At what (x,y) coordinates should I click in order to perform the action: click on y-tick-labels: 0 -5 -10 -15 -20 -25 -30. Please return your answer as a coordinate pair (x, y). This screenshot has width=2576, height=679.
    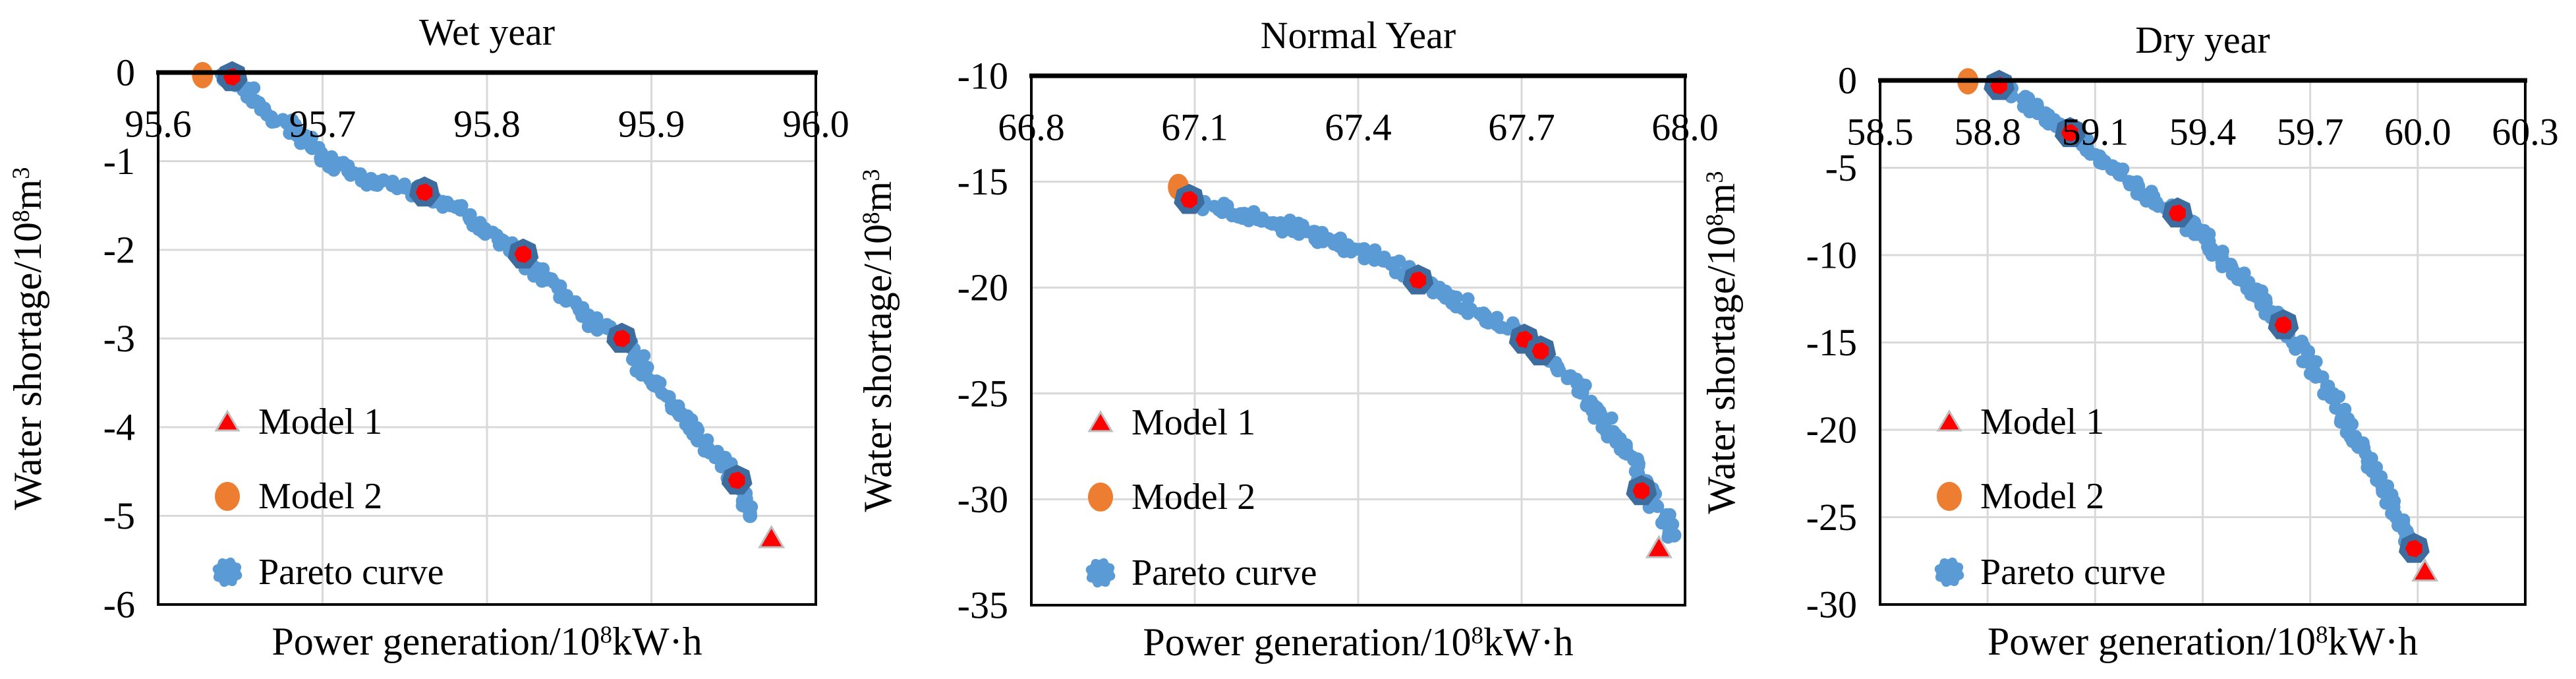
    Looking at the image, I should click on (1832, 342).